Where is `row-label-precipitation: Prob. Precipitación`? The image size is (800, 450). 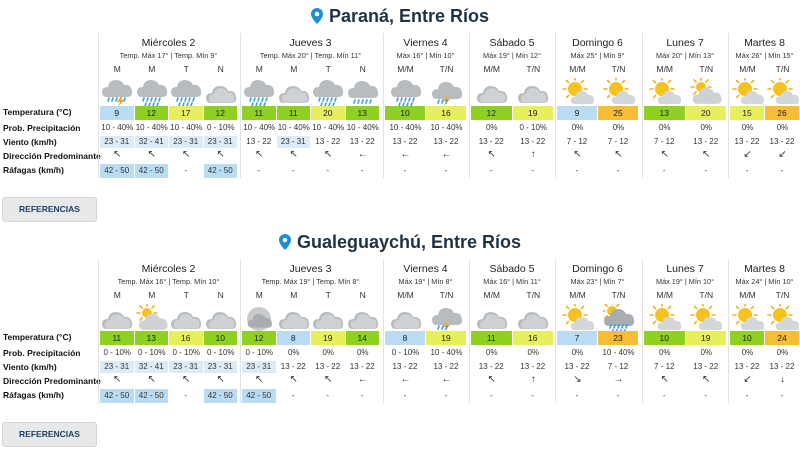
row-label-precipitation: Prob. Precipitación is located at coordinates (42, 128).